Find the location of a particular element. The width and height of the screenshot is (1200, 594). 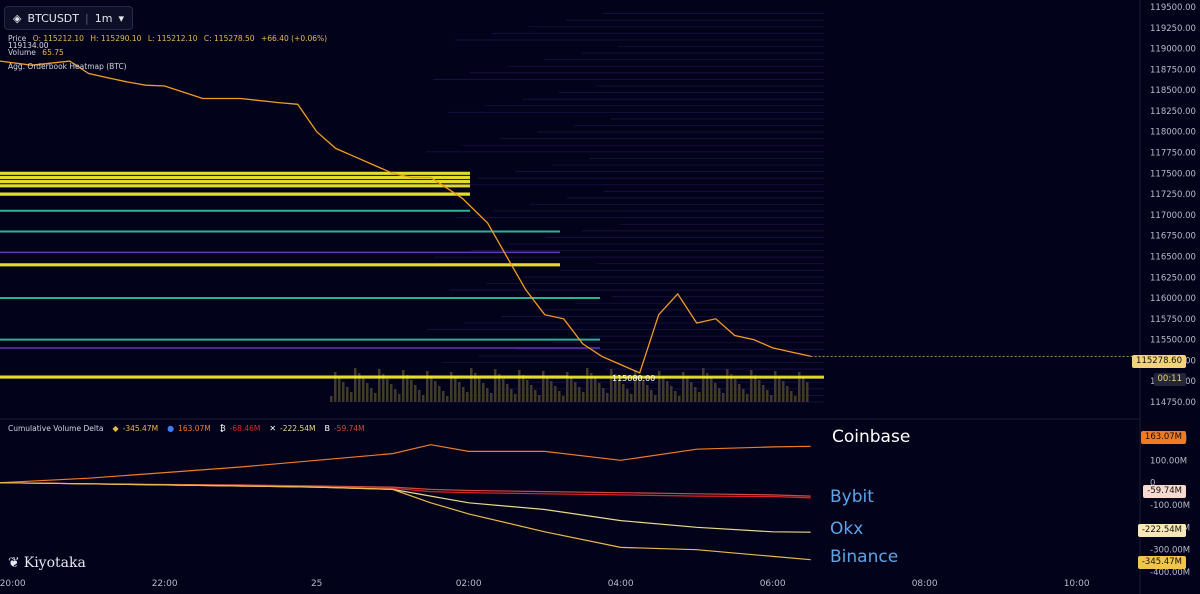

price-tick-label: 118750.00 is located at coordinates (1173, 70).